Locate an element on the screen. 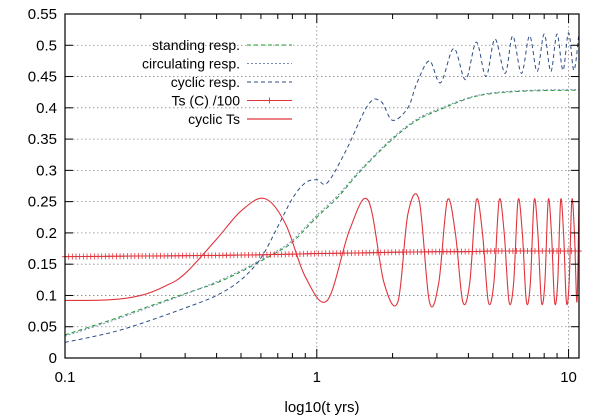  legend-label-2: cyclic resp. is located at coordinates (205, 82).